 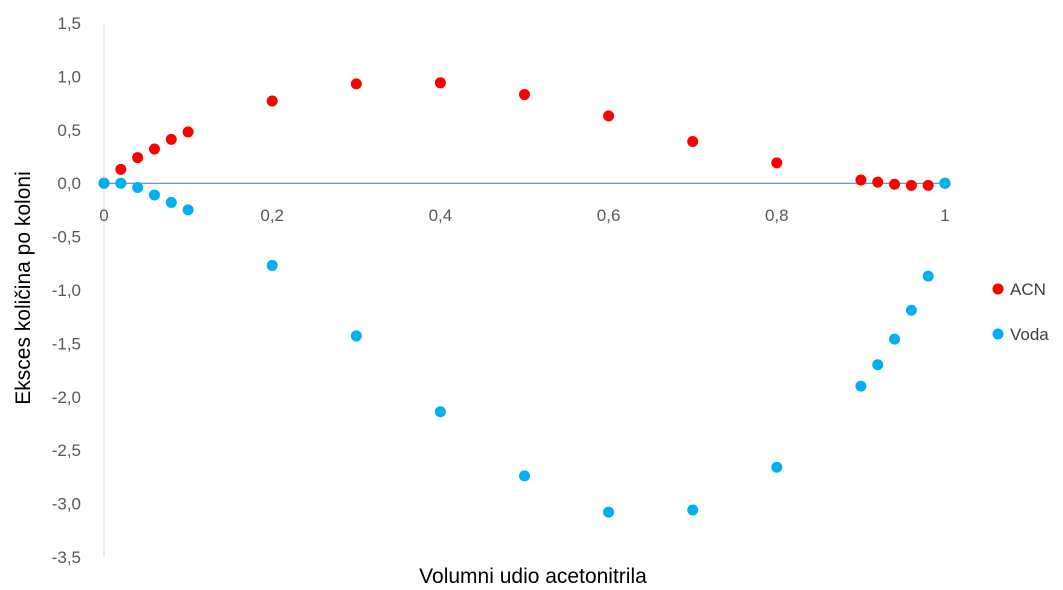 What do you see at coordinates (1028, 289) in the screenshot?
I see `legend-label-acn: ACN` at bounding box center [1028, 289].